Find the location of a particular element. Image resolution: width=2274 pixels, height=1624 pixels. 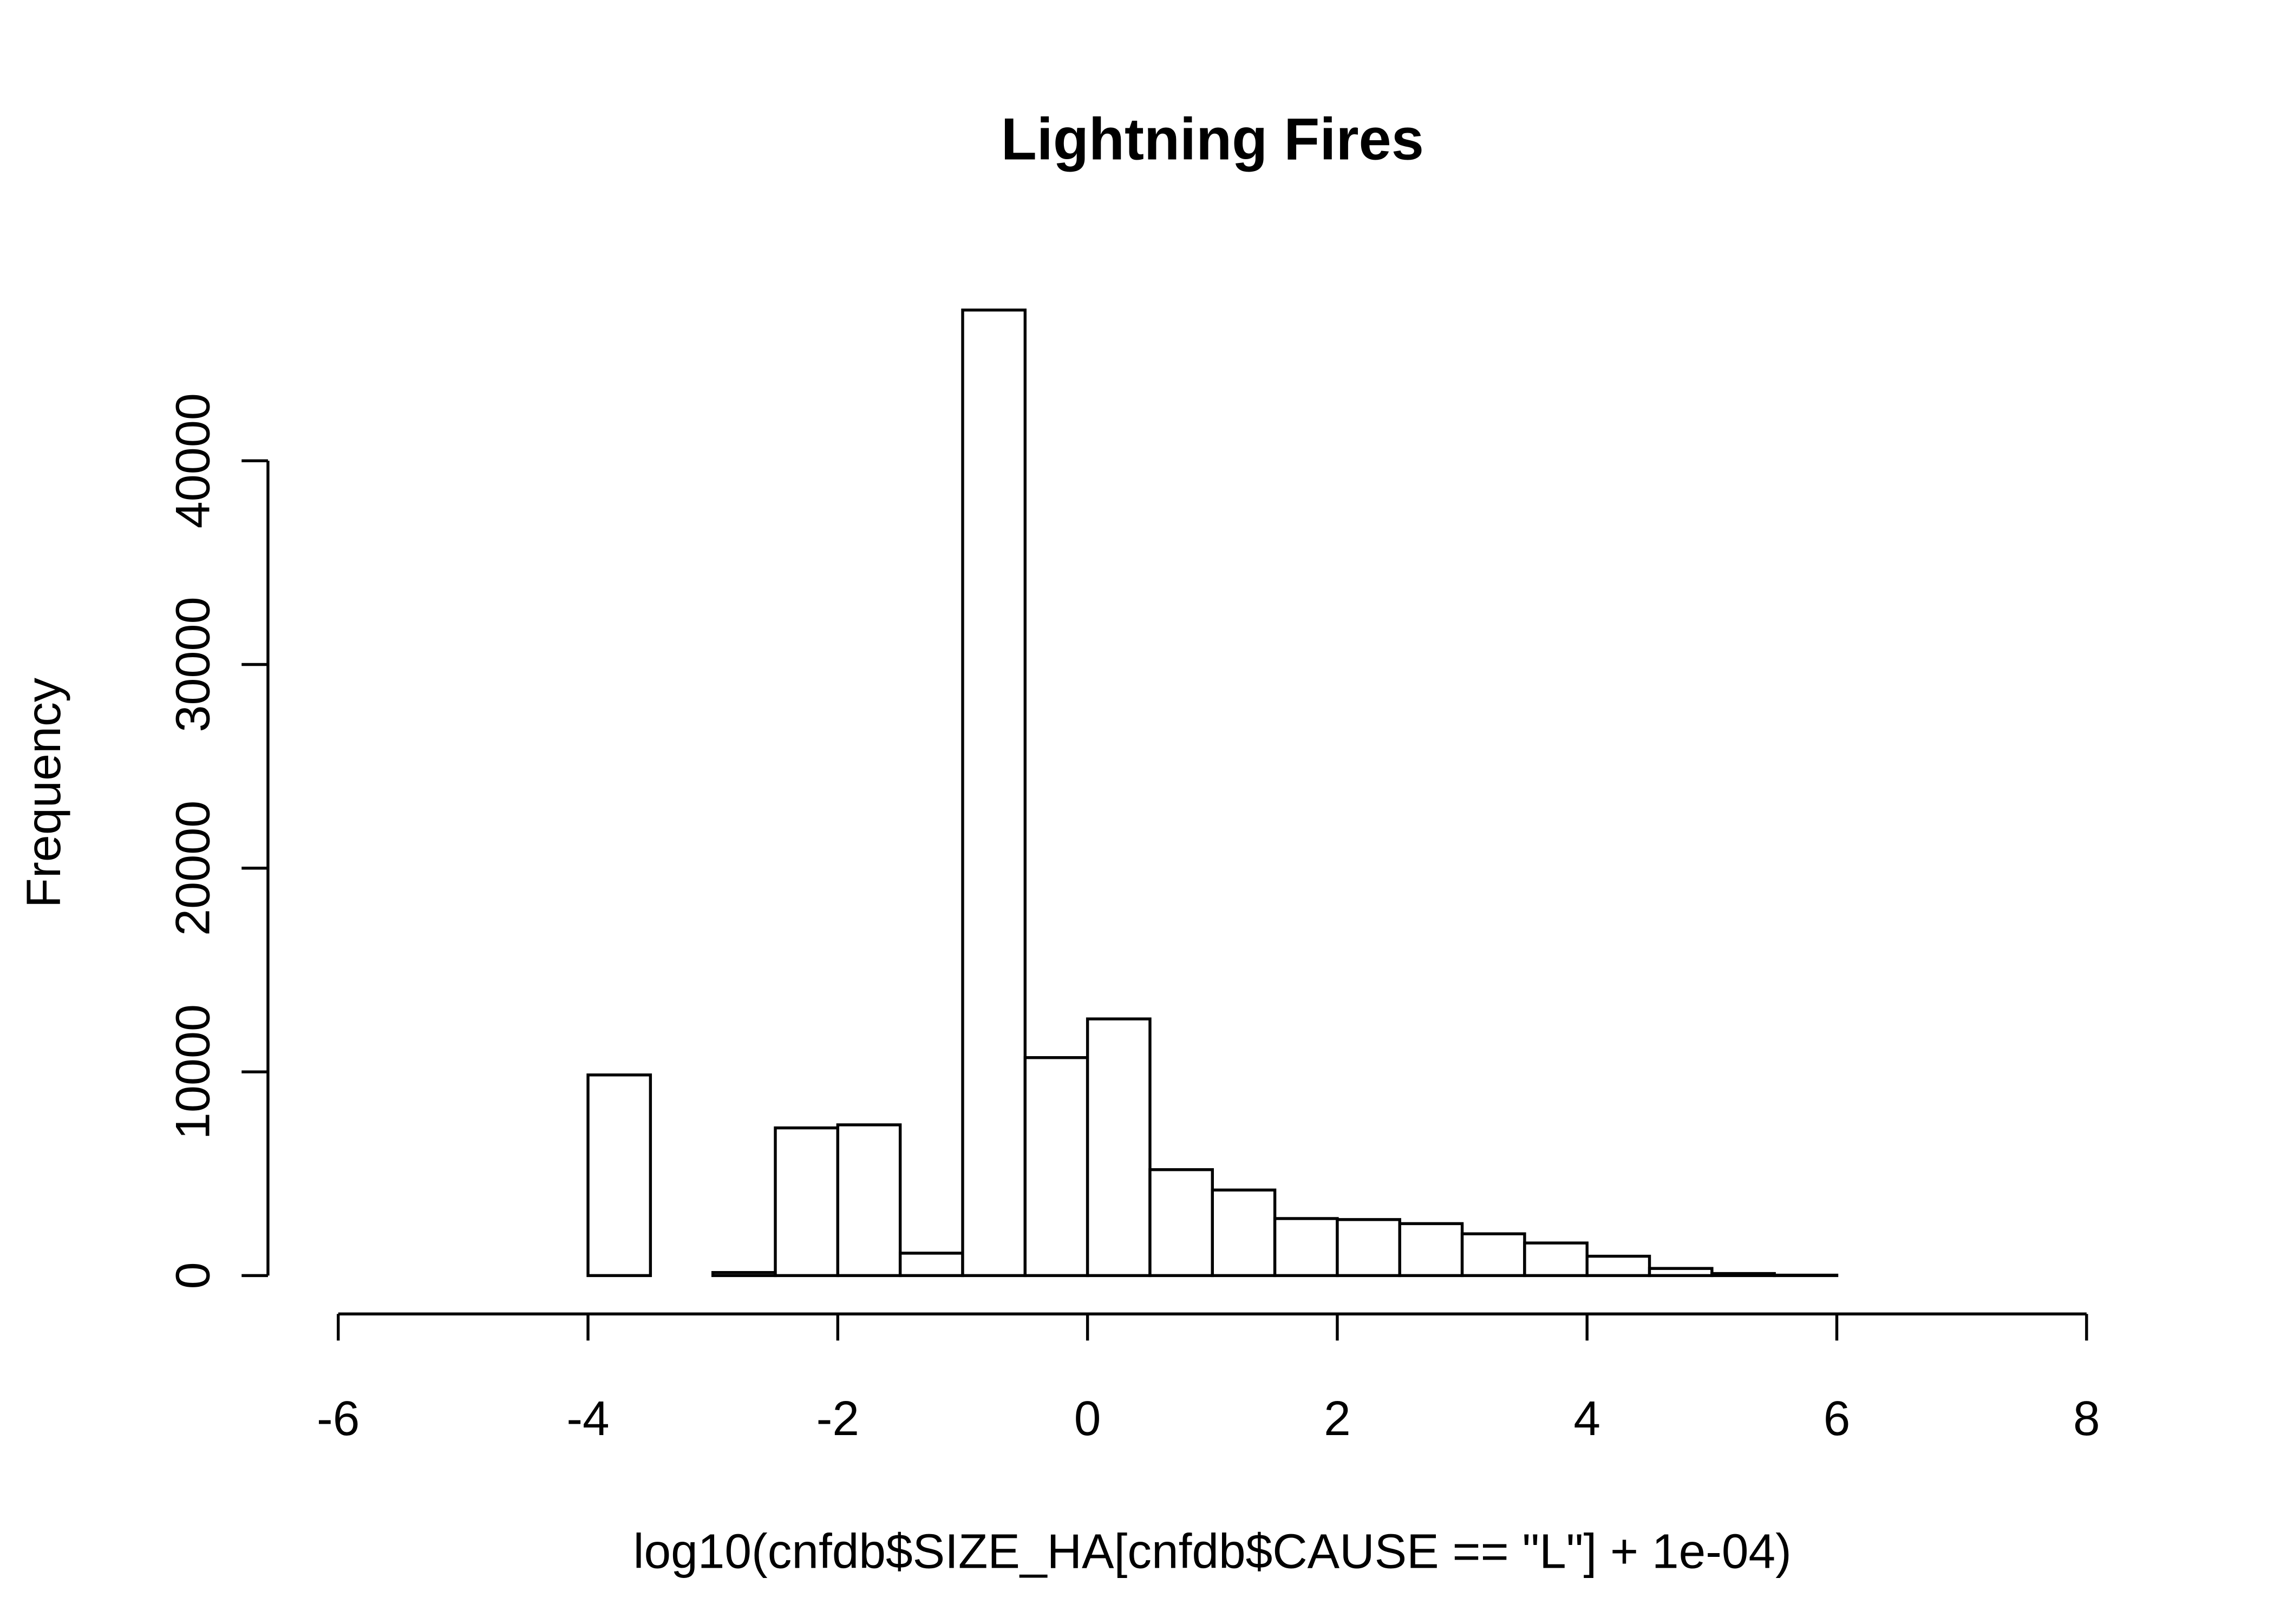

y-tick-label: 0 is located at coordinates (193, 1276).